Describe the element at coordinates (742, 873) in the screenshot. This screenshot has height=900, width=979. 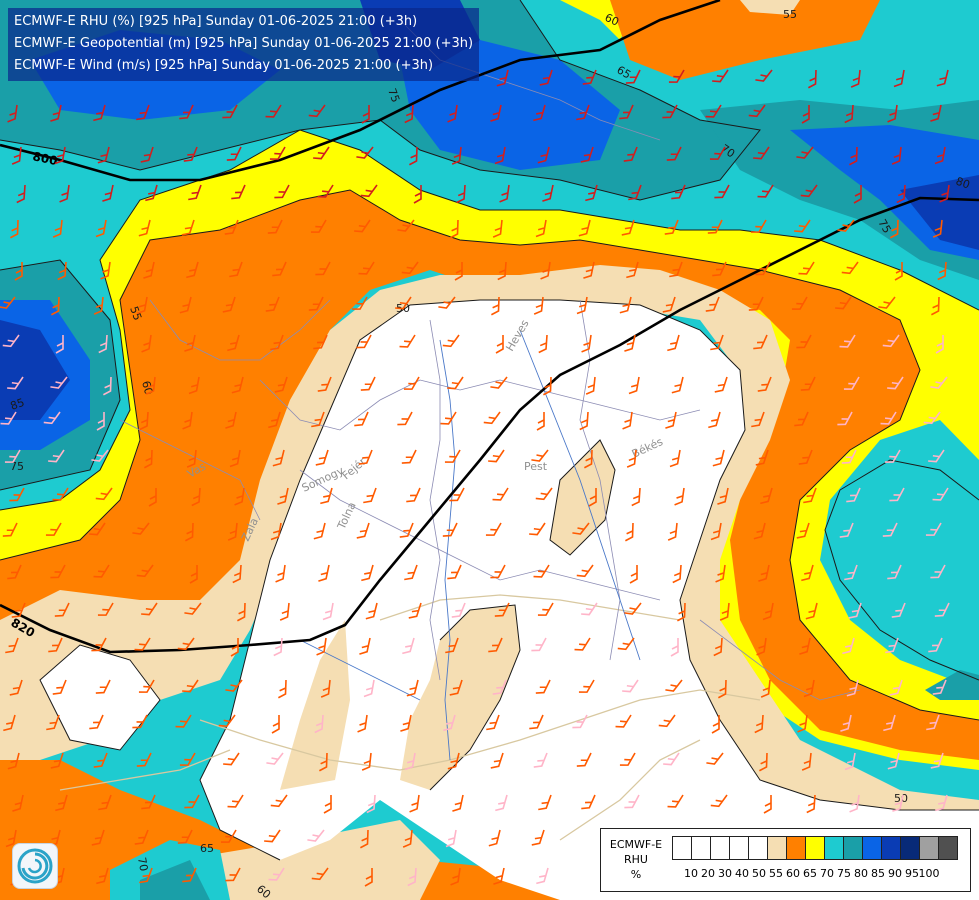
I see `legend-tick-label: 40` at that location.